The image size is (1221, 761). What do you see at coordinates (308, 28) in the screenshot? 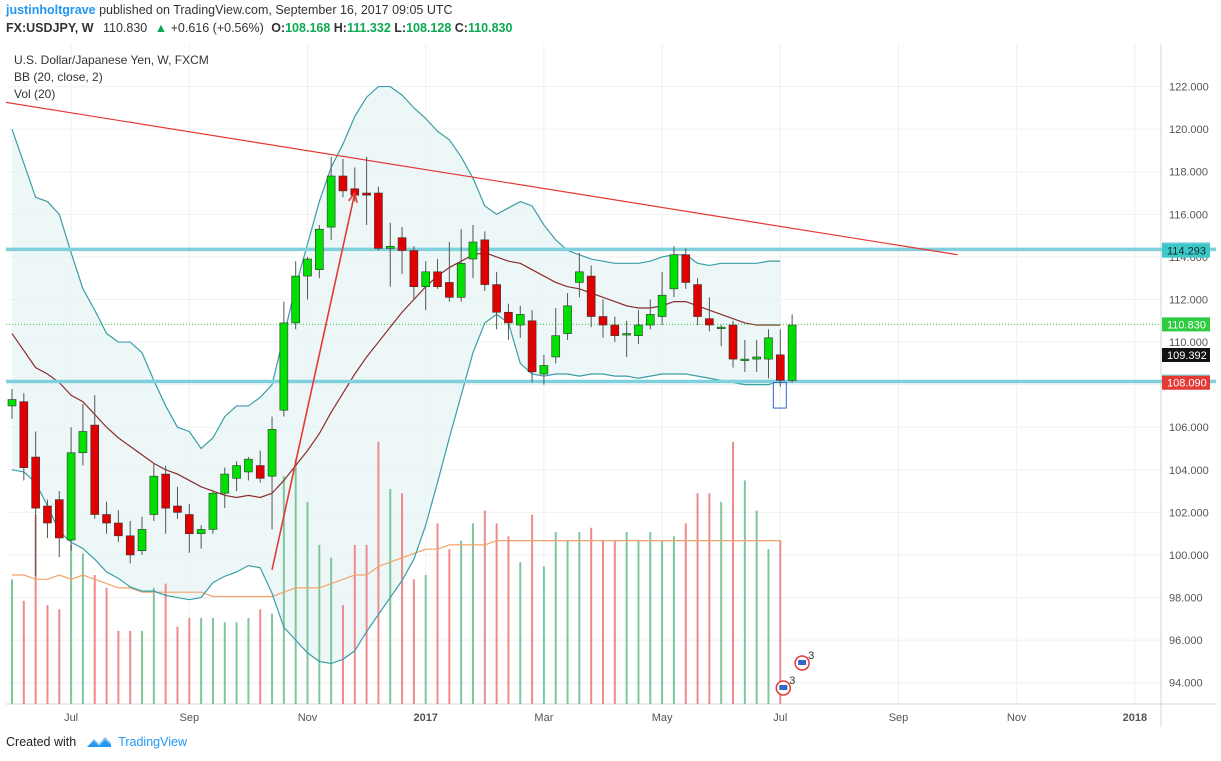
I see `open-value: 108.168` at bounding box center [308, 28].